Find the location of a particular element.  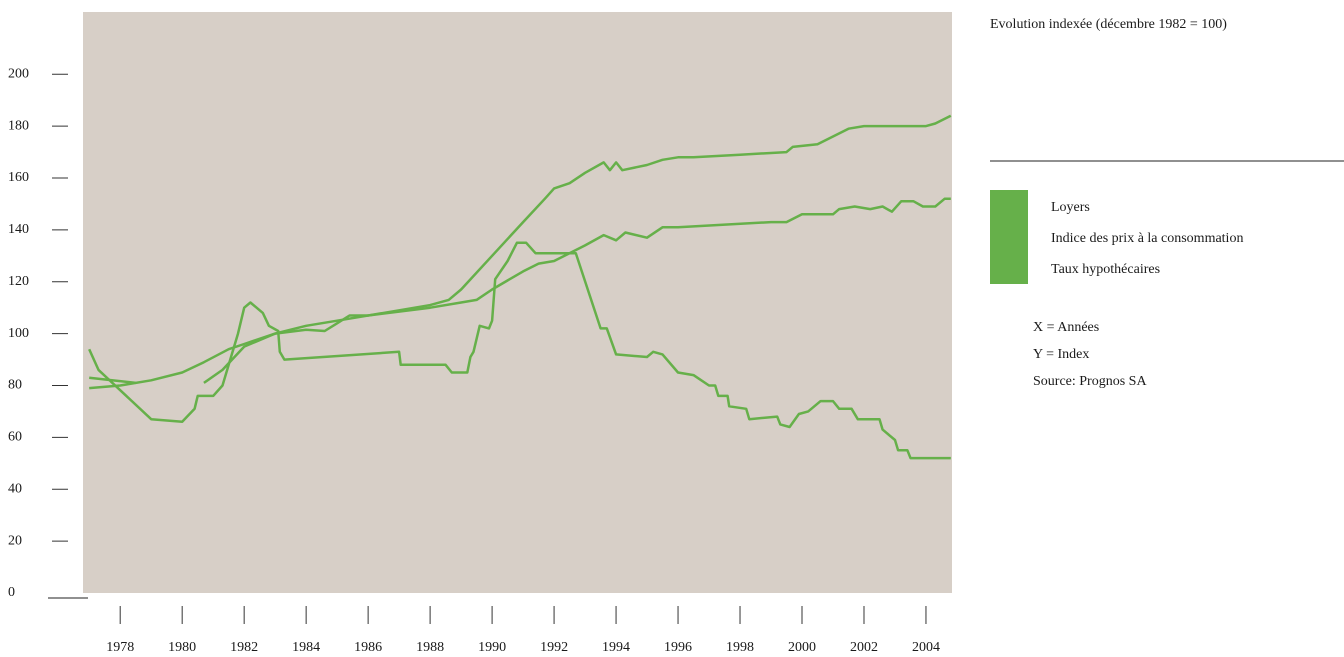

y-tick-label: 100 is located at coordinates (18, 333).